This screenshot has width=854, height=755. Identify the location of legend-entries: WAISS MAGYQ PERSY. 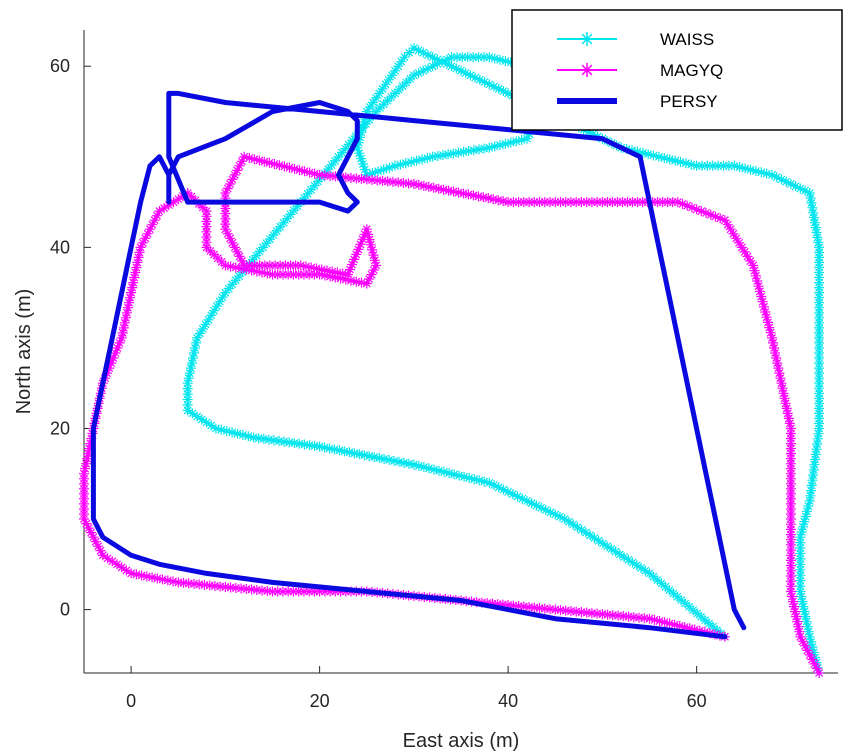
(640, 70).